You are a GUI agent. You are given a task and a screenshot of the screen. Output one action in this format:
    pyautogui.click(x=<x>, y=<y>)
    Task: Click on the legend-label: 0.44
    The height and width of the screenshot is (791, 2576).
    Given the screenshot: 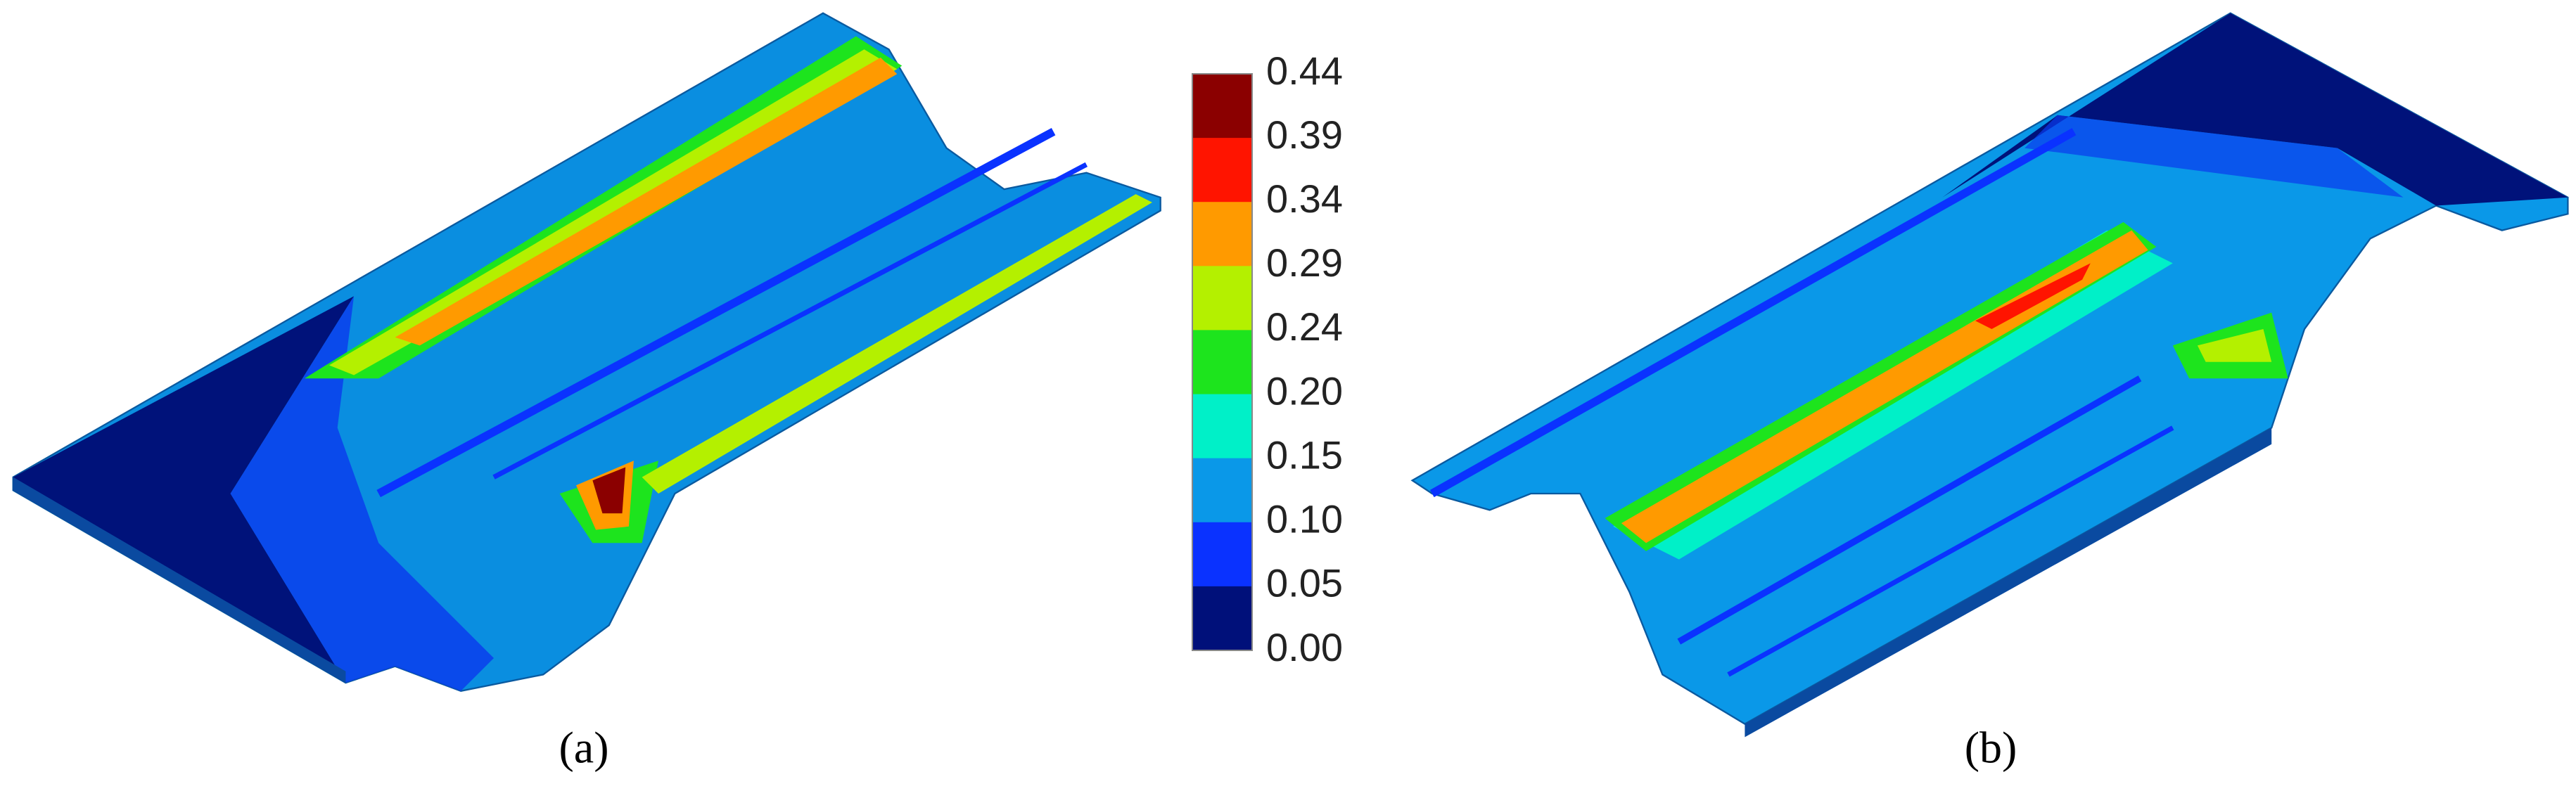 What is the action you would take?
    pyautogui.click(x=1304, y=71)
    